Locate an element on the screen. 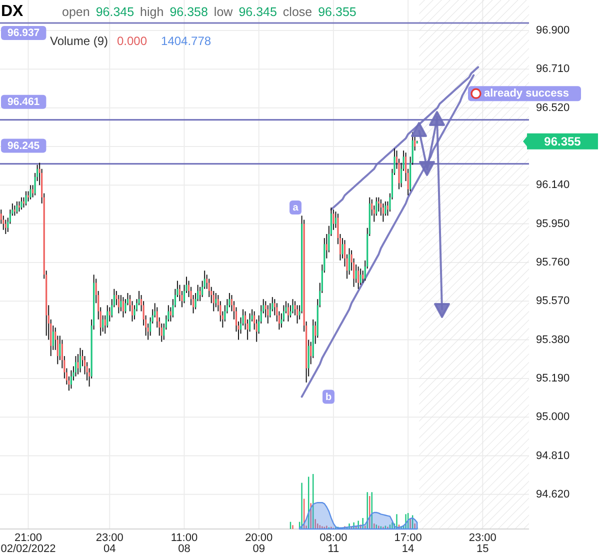 The width and height of the screenshot is (600, 558). annotation: a is located at coordinates (295, 208).